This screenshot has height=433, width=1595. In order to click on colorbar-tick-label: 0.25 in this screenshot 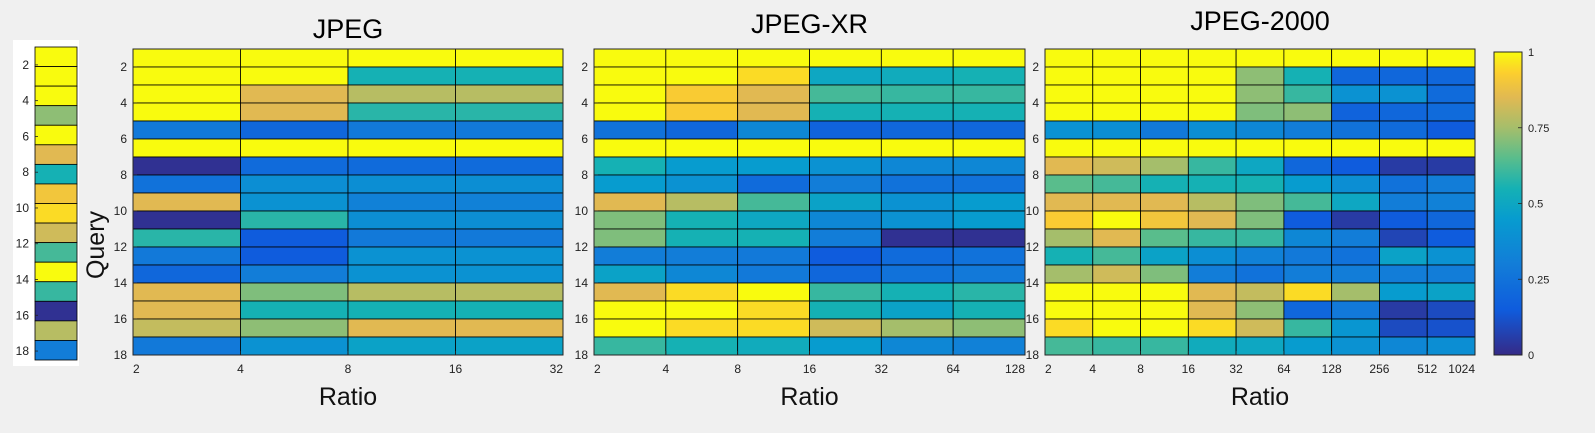, I will do `click(1538, 280)`.